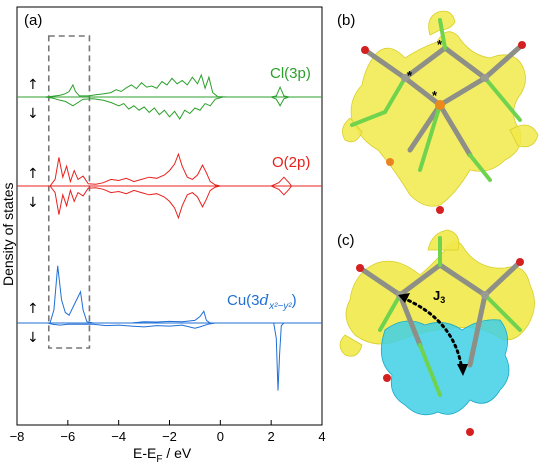 This screenshot has height=466, width=550. Describe the element at coordinates (169, 202) in the screenshot. I see `dos-trace-1-spin-down` at that location.